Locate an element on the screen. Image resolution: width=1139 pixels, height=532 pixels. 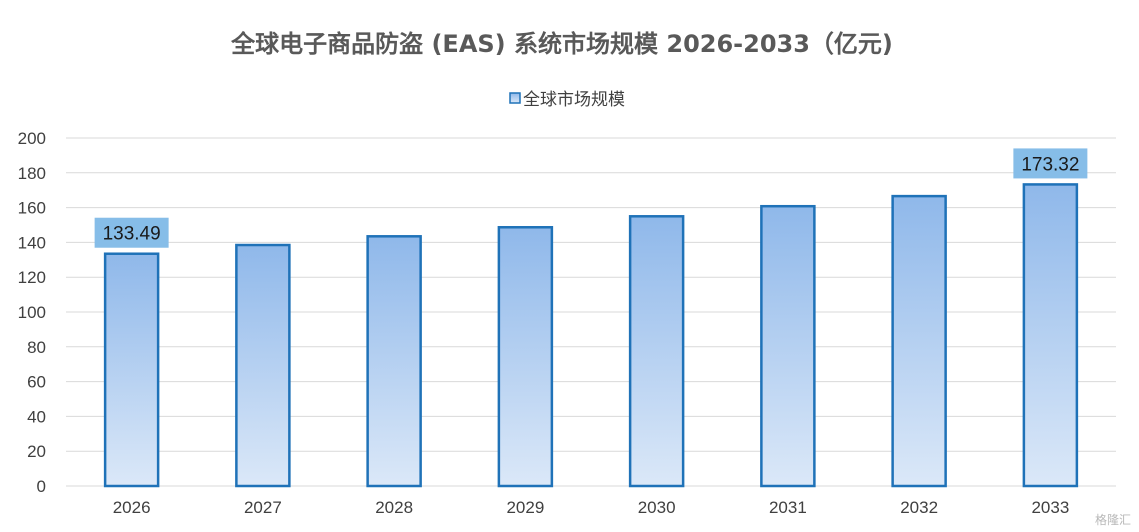
x-tick-label: 2029 is located at coordinates (525, 507).